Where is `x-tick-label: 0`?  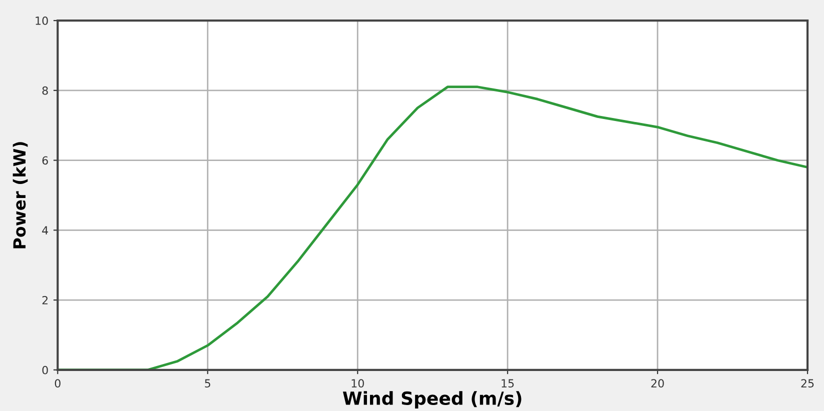
x-tick-label: 0 is located at coordinates (57, 383).